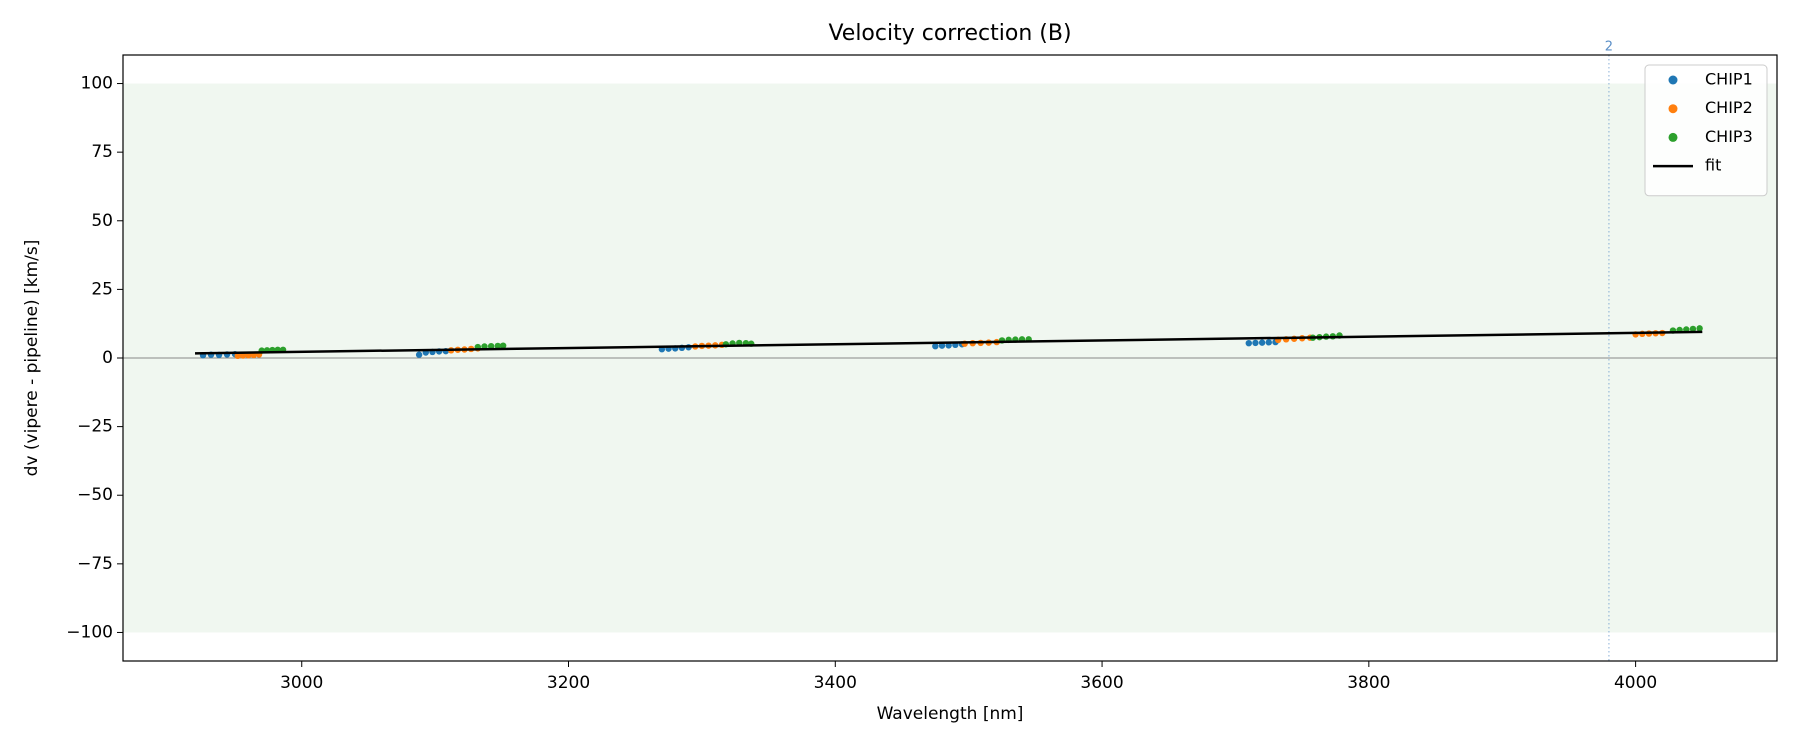  I want to click on chart-title: Velocity correction (B), so click(949, 33).